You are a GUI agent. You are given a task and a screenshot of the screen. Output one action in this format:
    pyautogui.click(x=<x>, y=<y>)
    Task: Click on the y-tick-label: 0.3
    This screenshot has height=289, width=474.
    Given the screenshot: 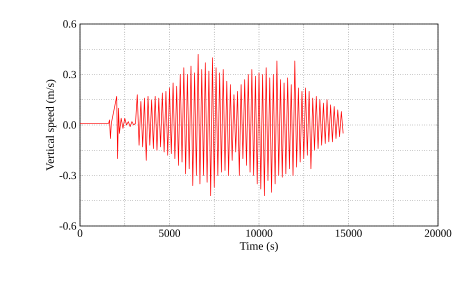 What is the action you would take?
    pyautogui.click(x=69, y=74)
    